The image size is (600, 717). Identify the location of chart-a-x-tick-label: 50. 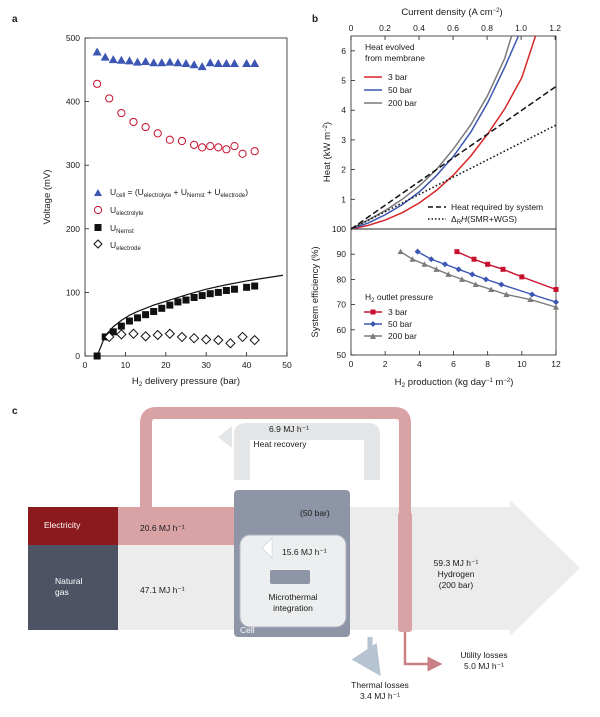
(287, 365).